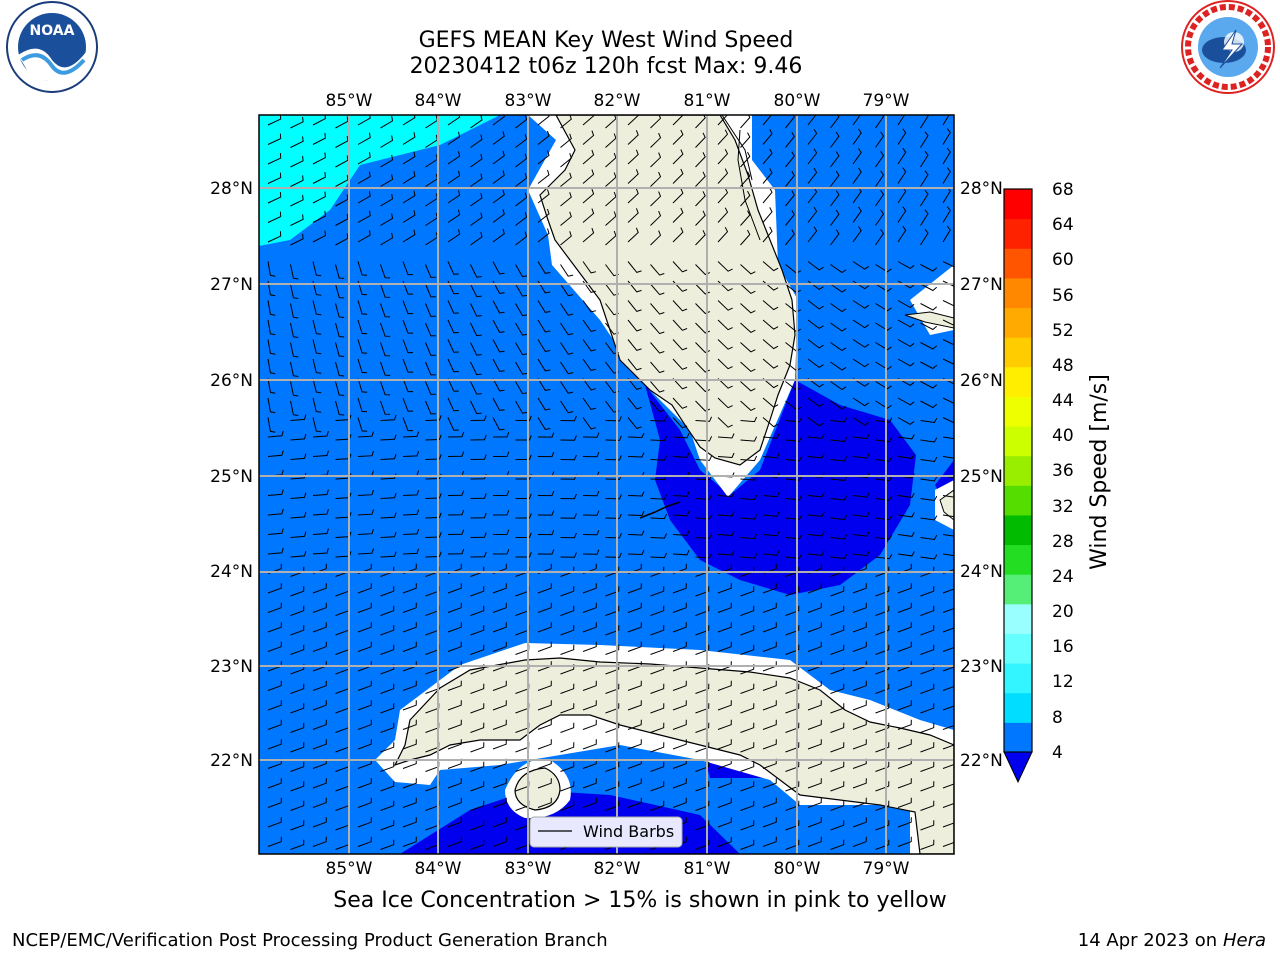  I want to click on colorbar-tick: 24, so click(1063, 577).